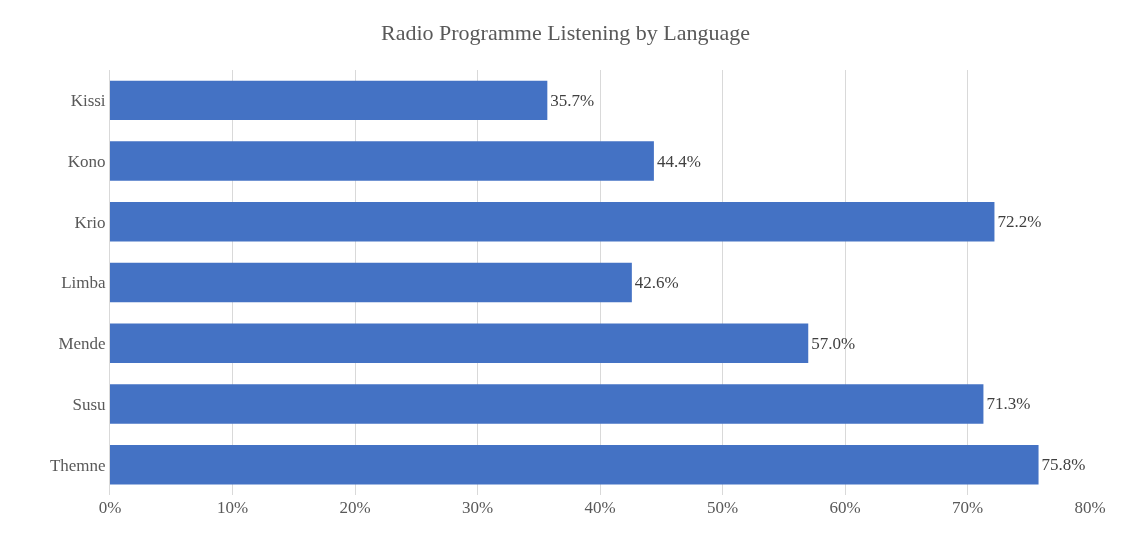  Describe the element at coordinates (477, 507) in the screenshot. I see `x-tick-label: 30%` at that location.